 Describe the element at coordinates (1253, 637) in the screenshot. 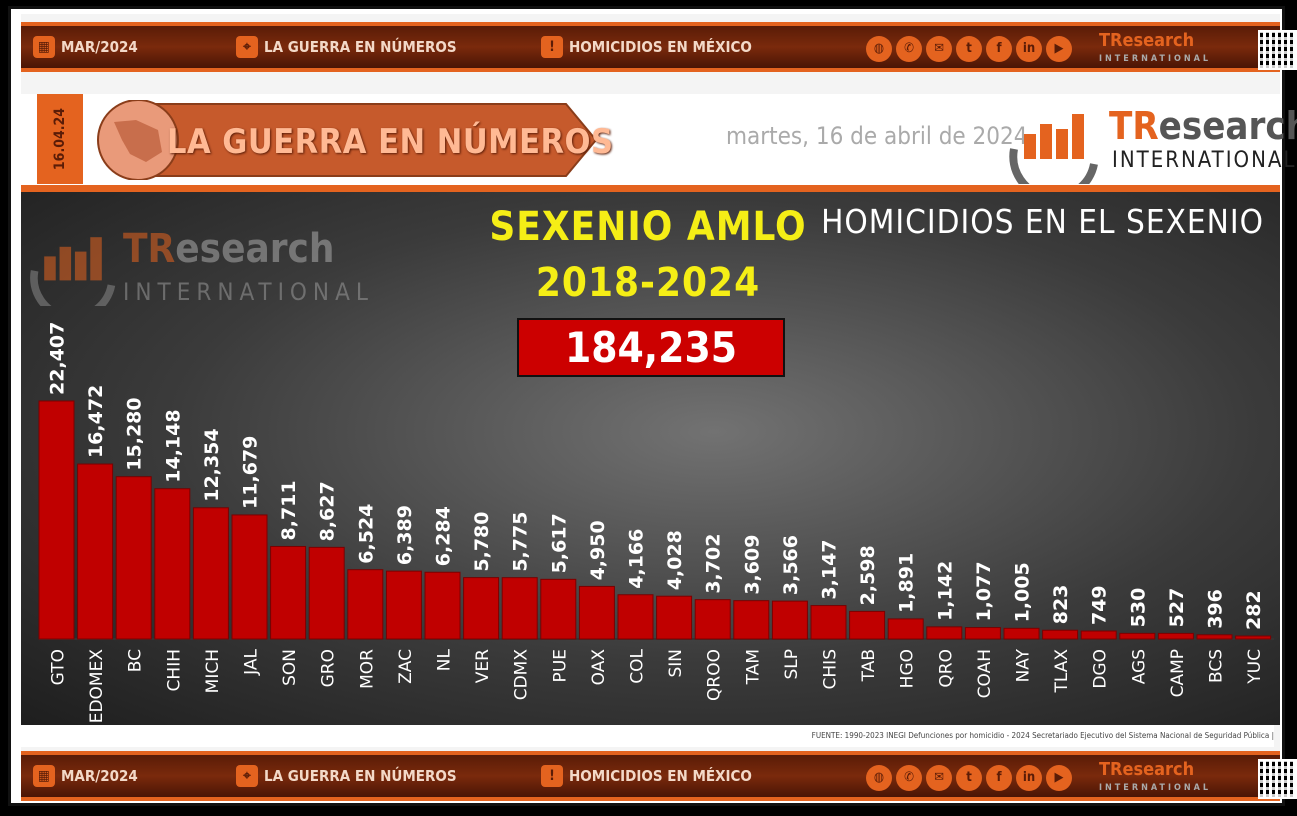

I see `bar-yuc` at that location.